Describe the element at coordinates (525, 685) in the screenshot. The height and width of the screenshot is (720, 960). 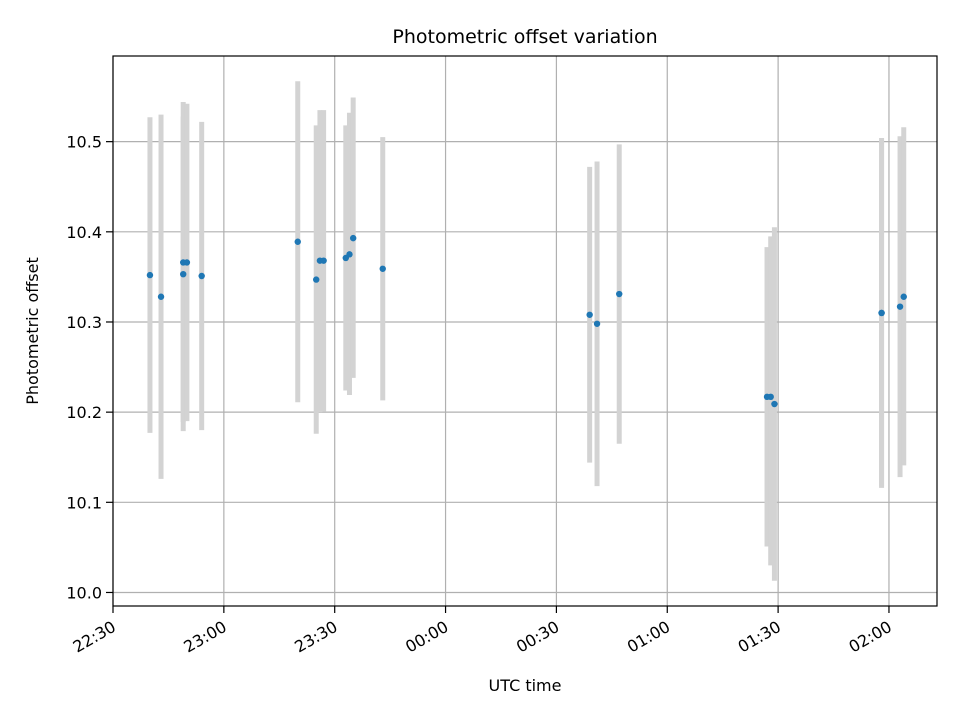
I see `x-axis-label: UTC time` at that location.